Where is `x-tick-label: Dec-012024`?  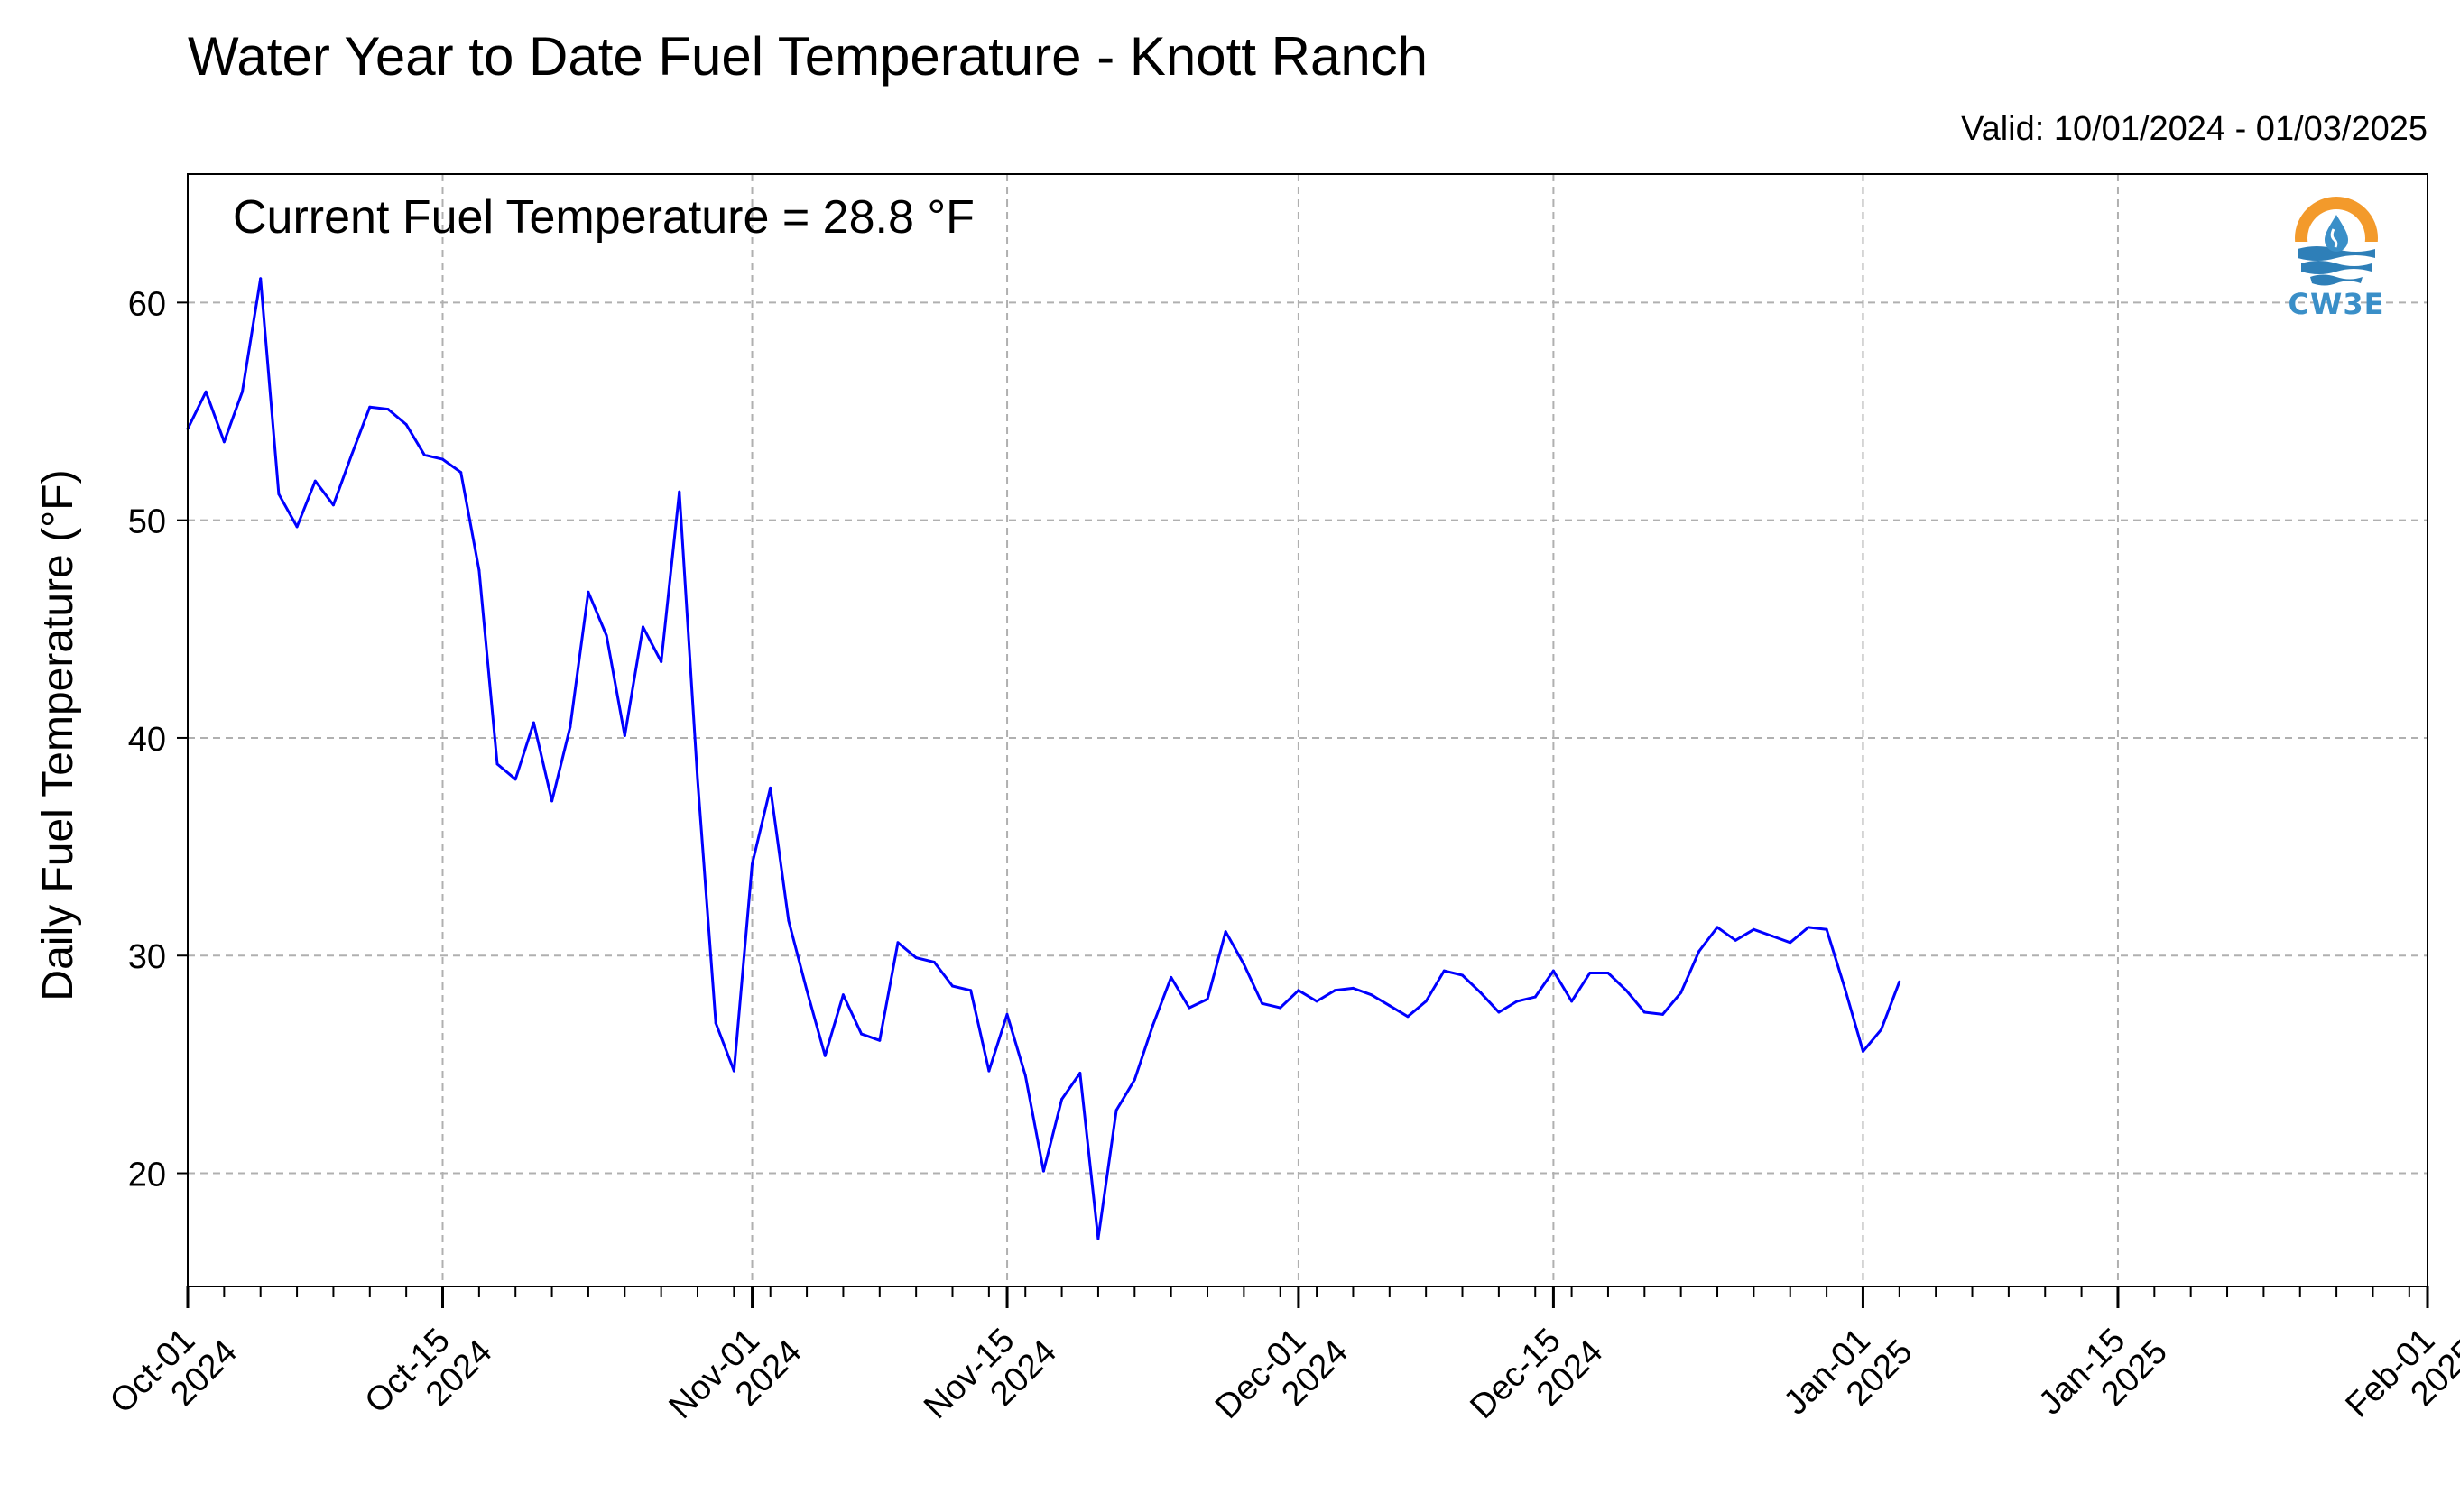
x-tick-label: Dec-012024 is located at coordinates (1281, 1379).